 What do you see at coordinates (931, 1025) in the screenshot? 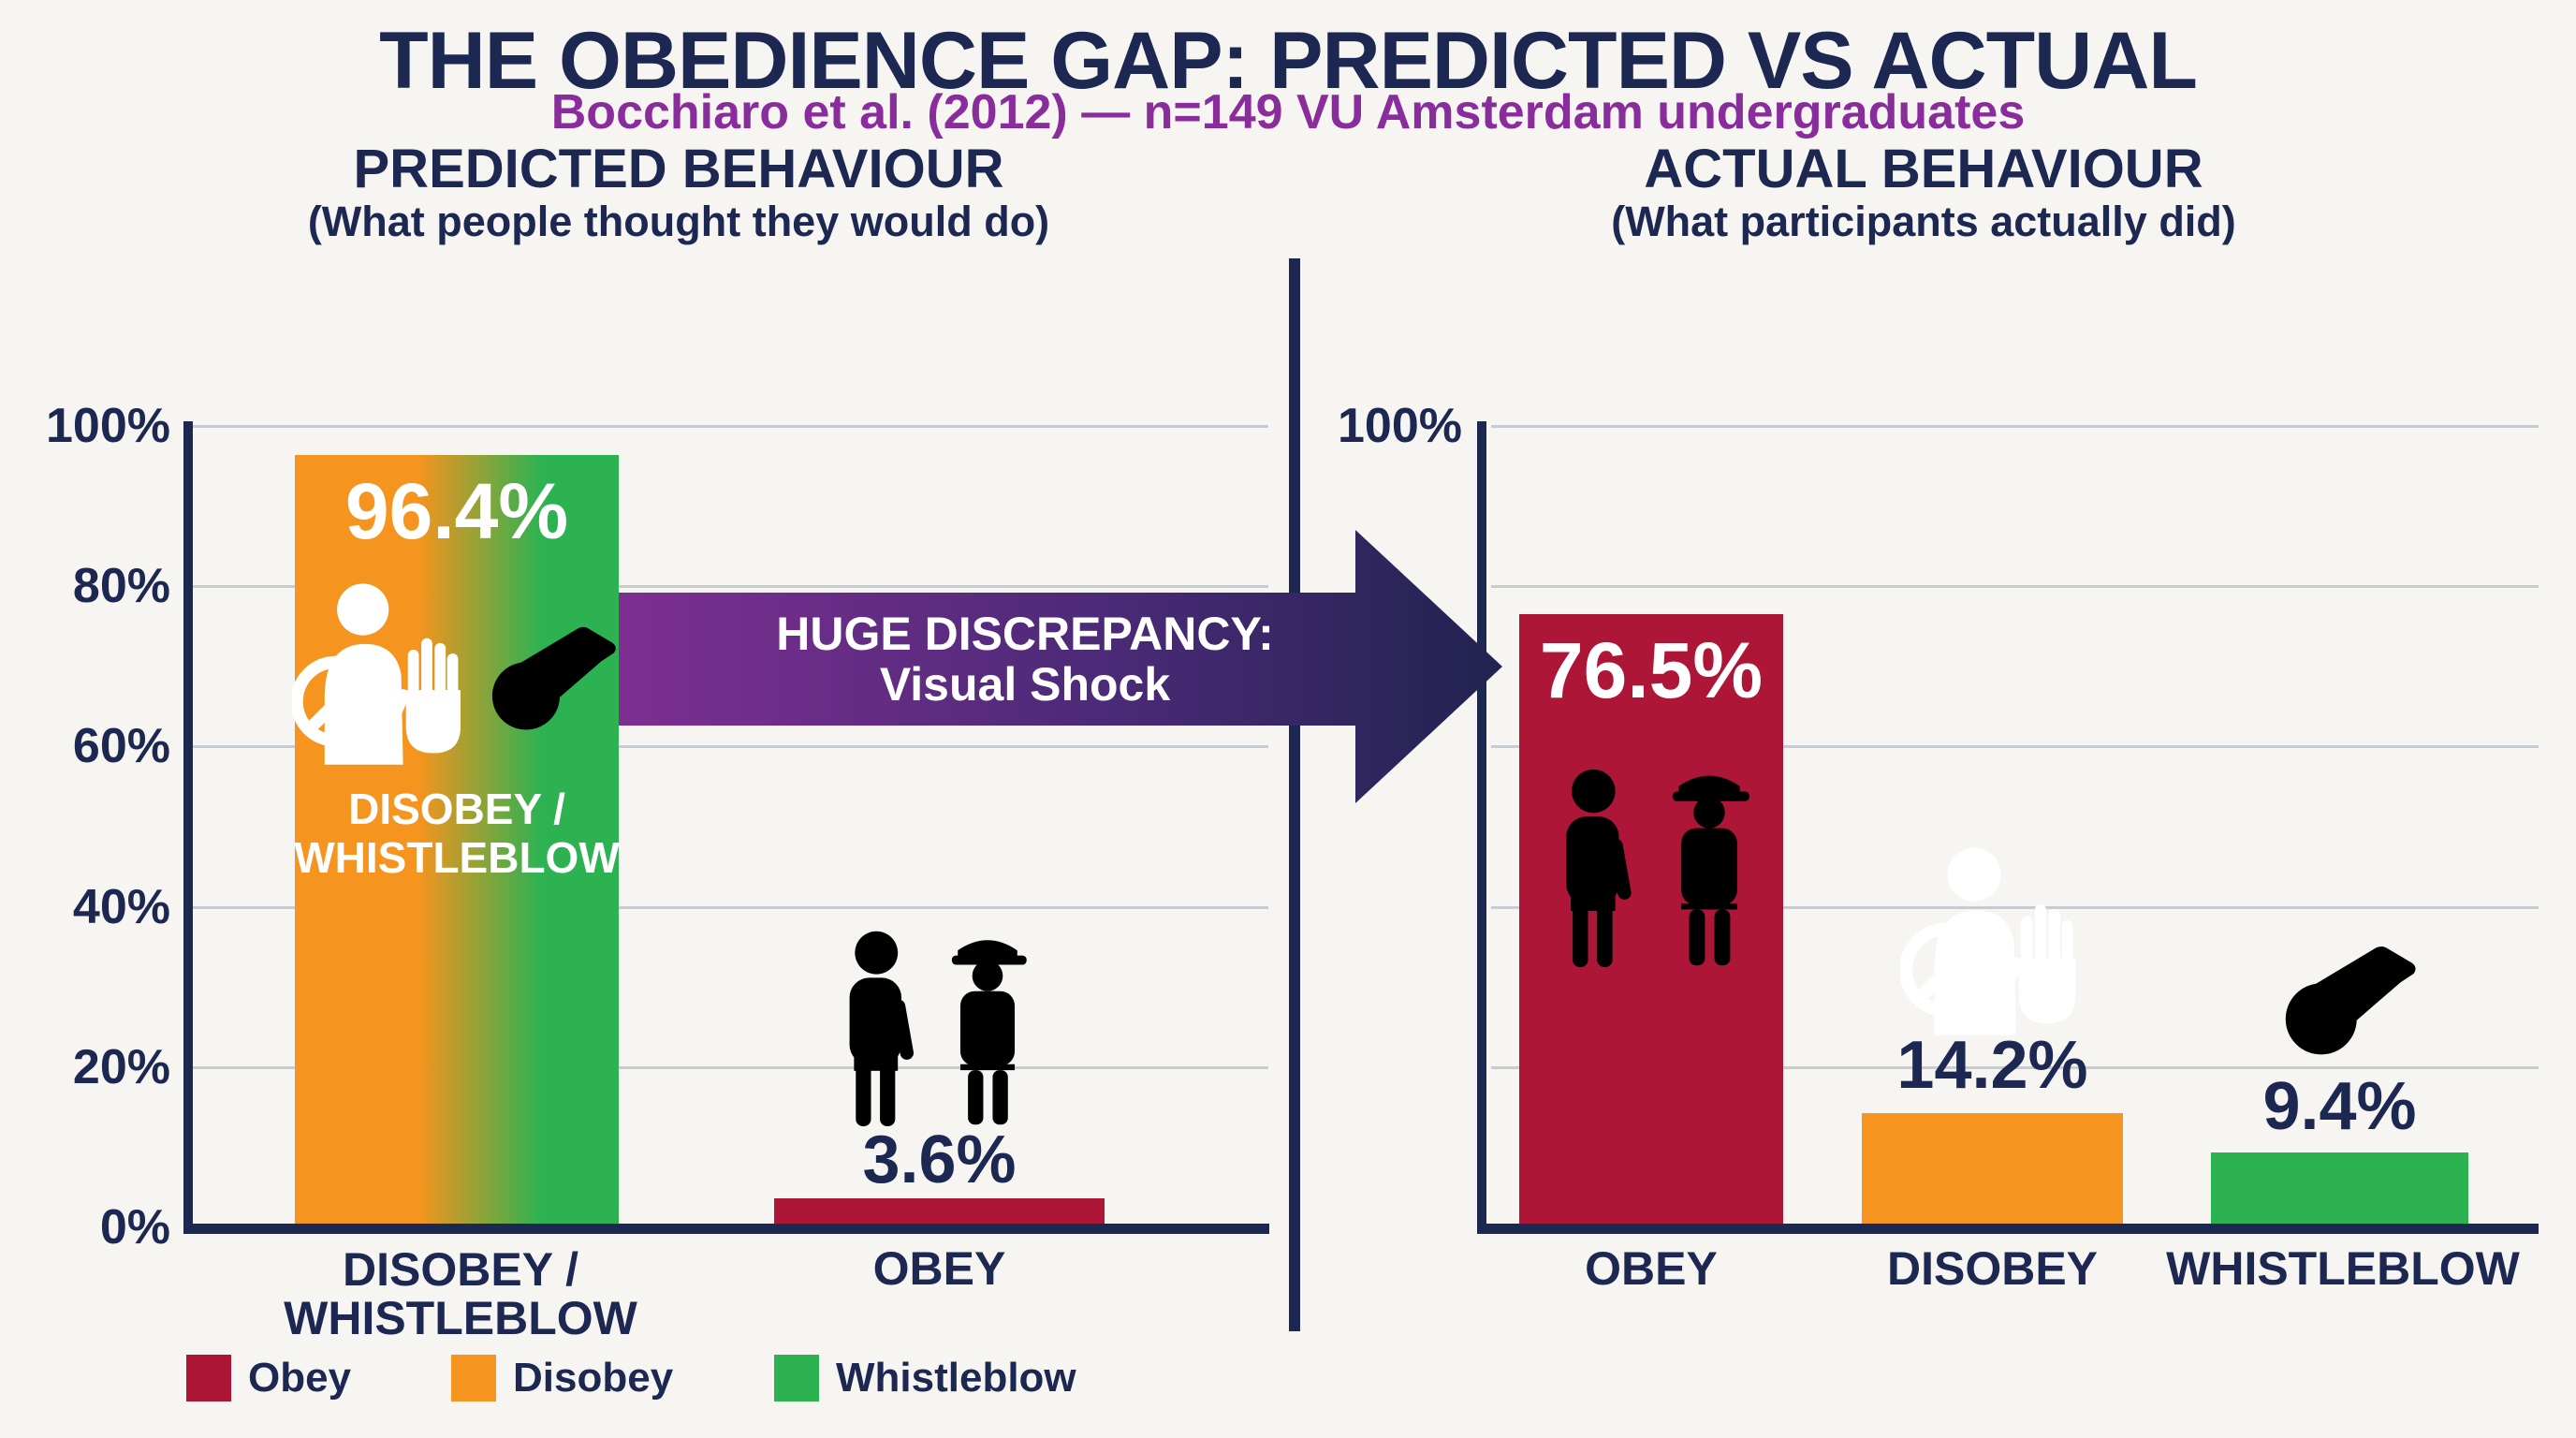
I see `obey-icons-predicted` at bounding box center [931, 1025].